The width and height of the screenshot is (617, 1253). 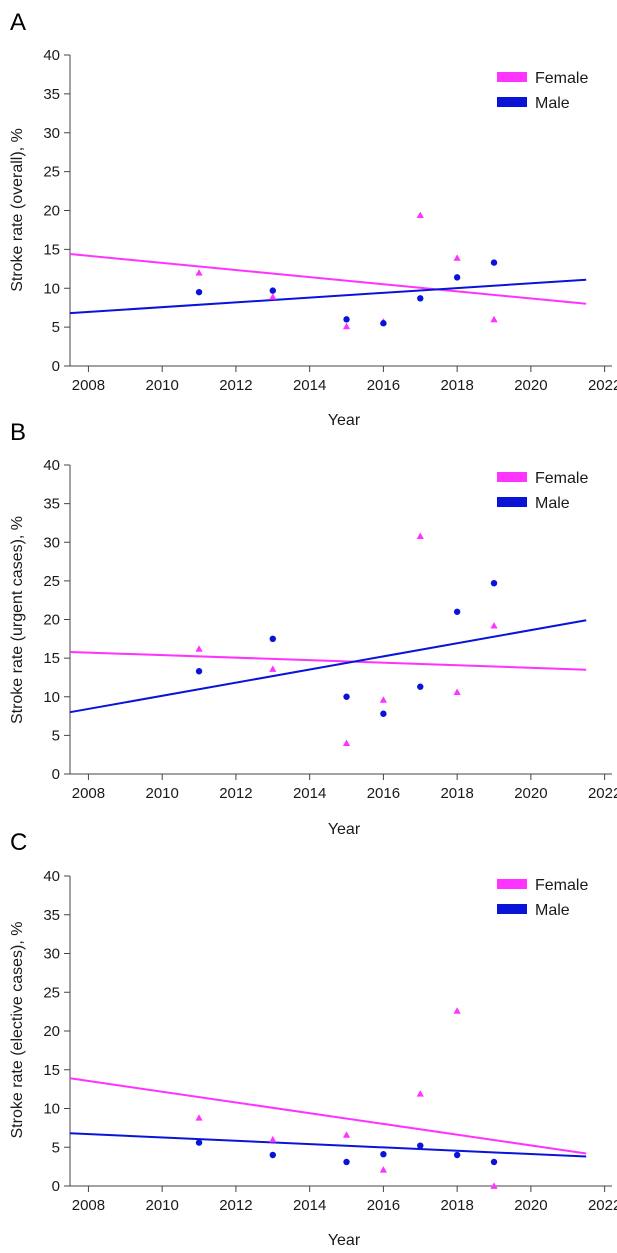 I want to click on panel-letter: C, so click(x=18, y=842).